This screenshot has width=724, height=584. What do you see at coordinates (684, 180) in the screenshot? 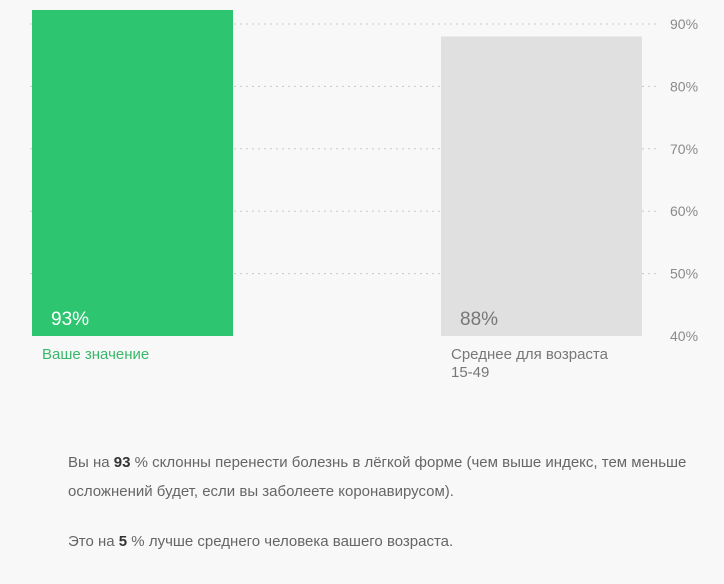
I see `y-axis-ticks: 40% 50% 60% 70% 80% 90%` at bounding box center [684, 180].